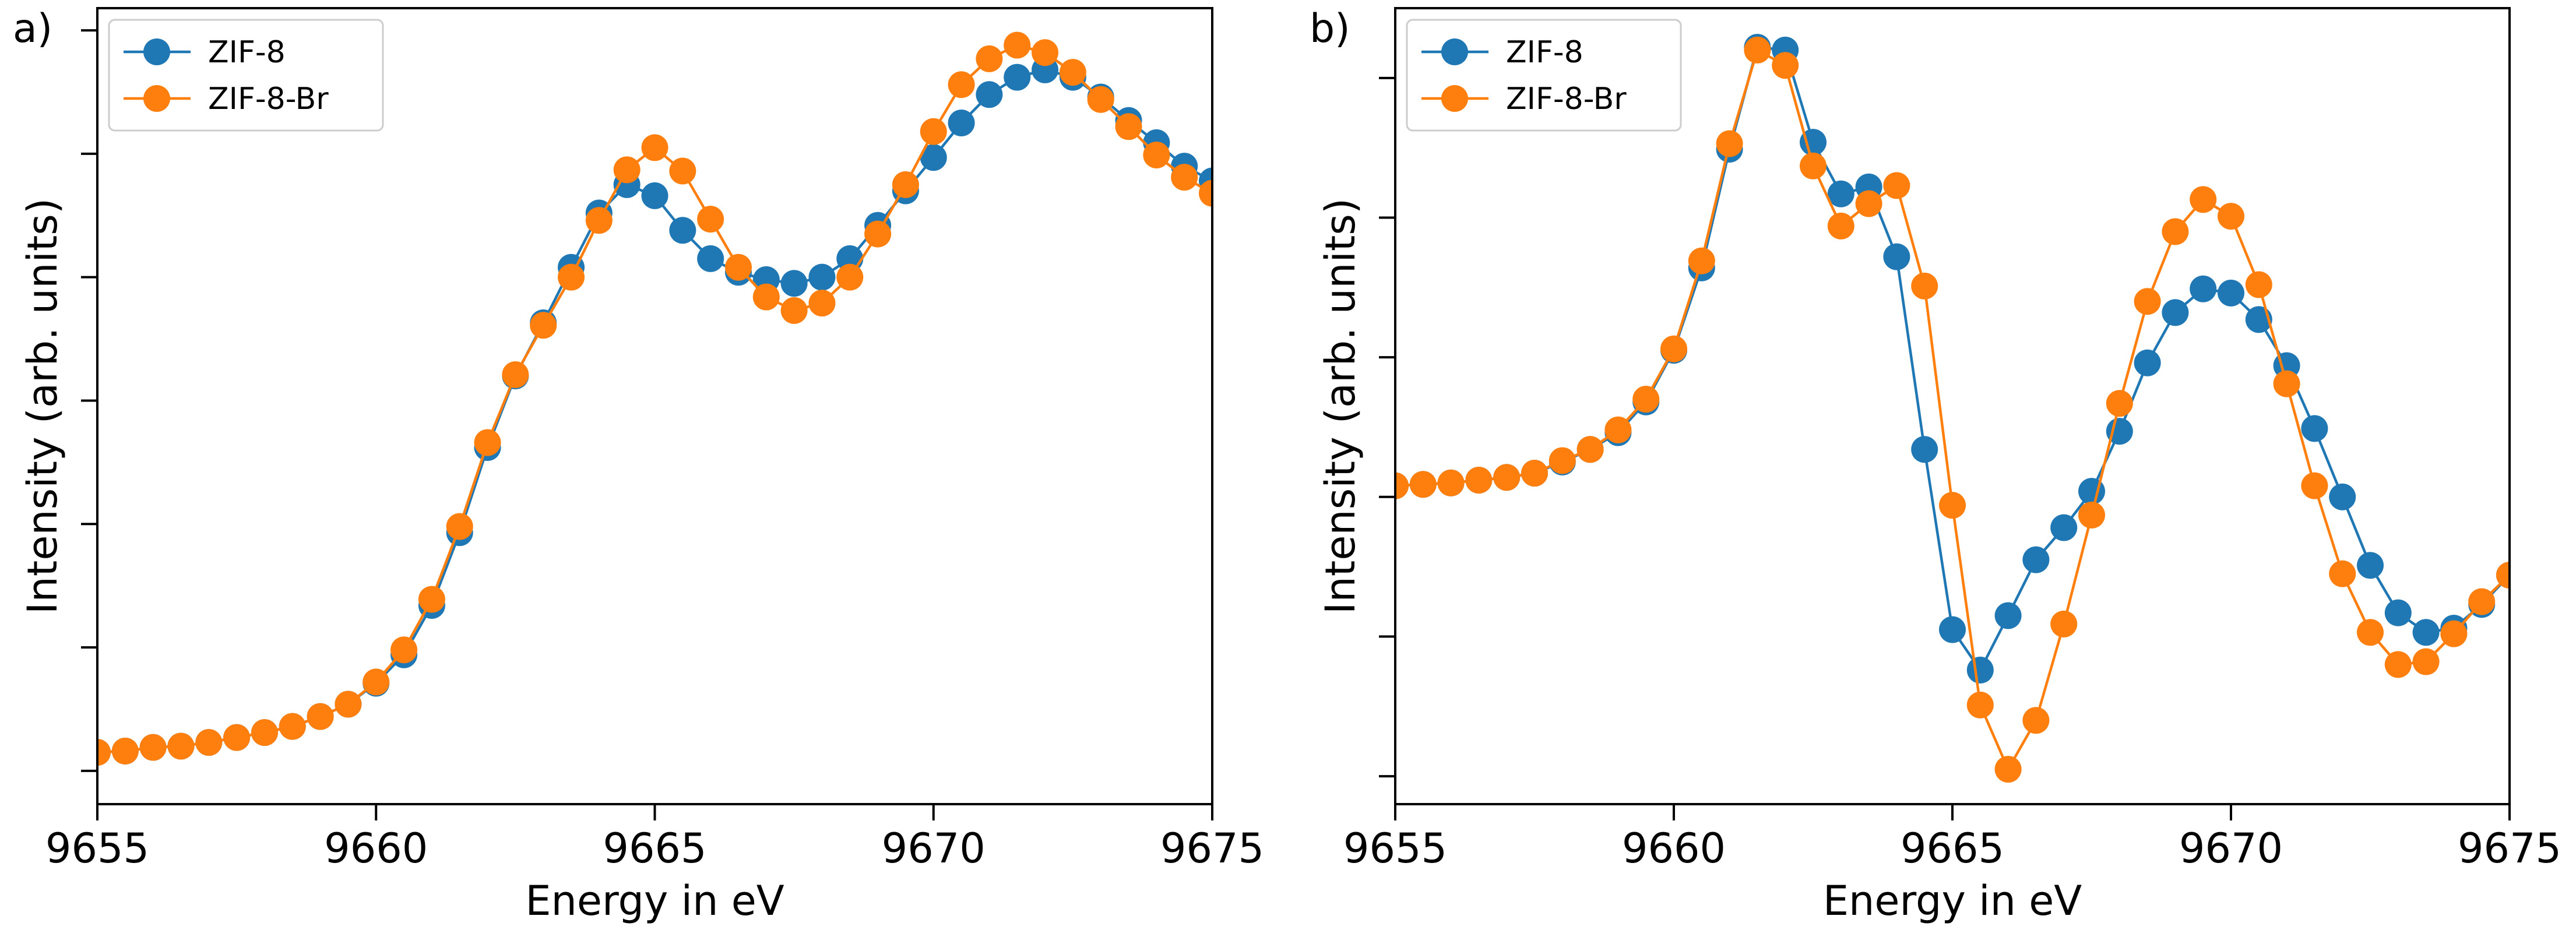 Image resolution: width=2576 pixels, height=944 pixels. I want to click on x-tick-label: 9670, so click(2231, 848).